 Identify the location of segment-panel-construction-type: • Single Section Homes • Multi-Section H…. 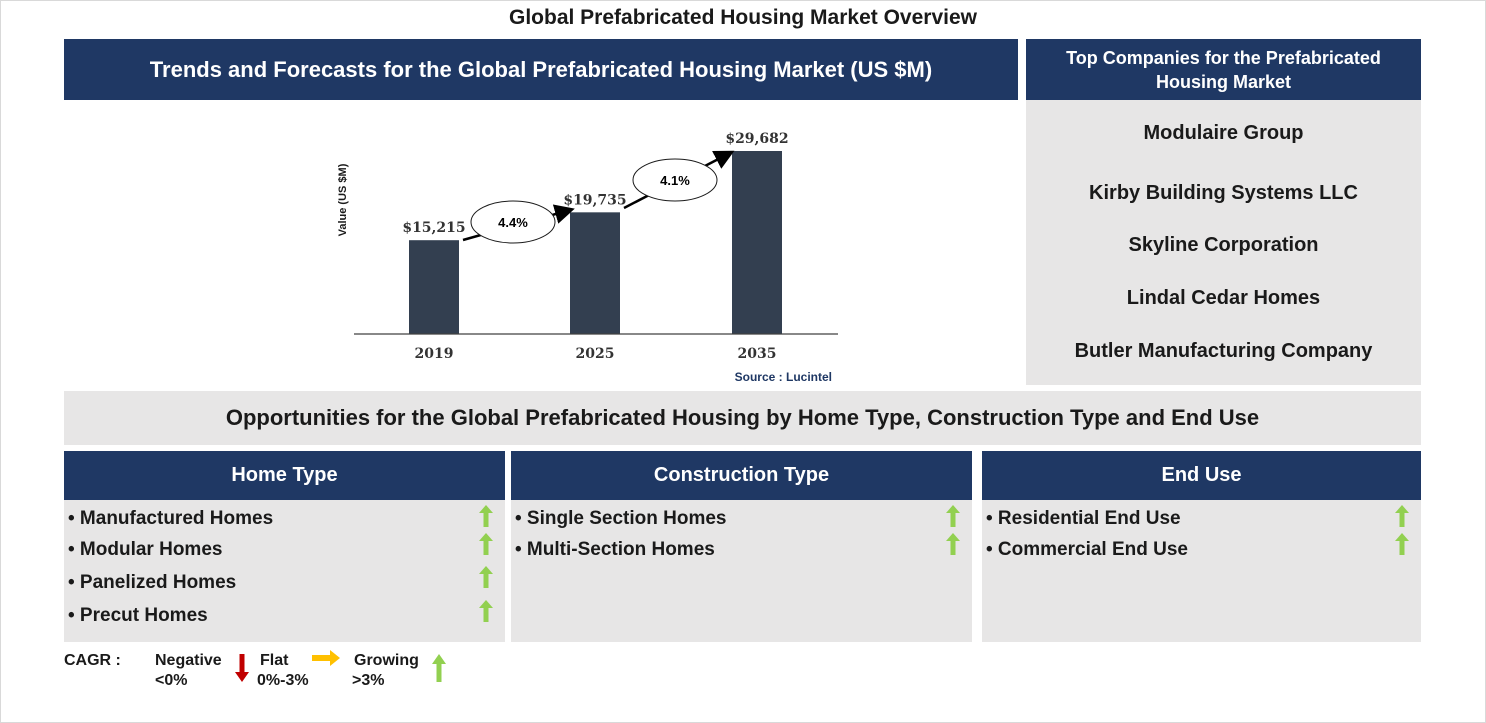
(741, 571).